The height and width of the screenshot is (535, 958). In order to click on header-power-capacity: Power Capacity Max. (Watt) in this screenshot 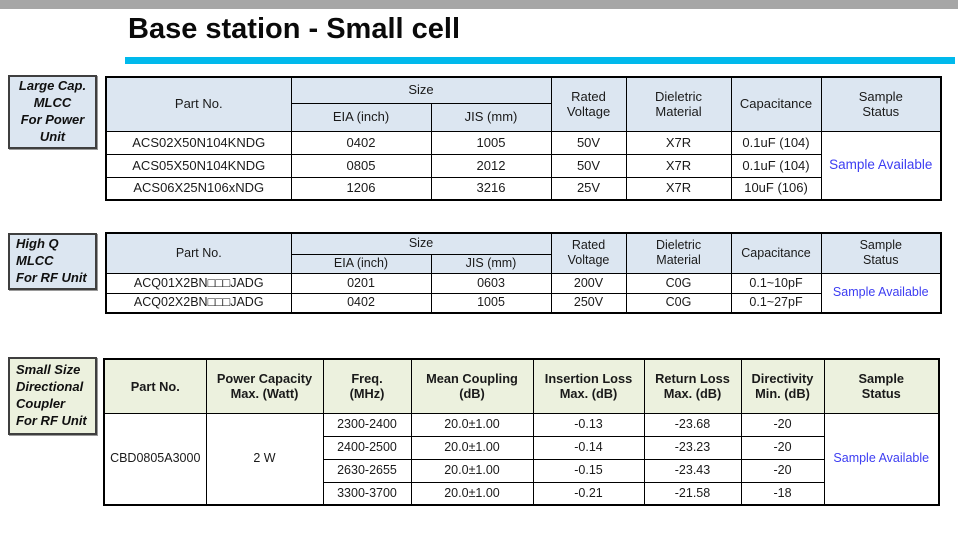, I will do `click(264, 386)`.